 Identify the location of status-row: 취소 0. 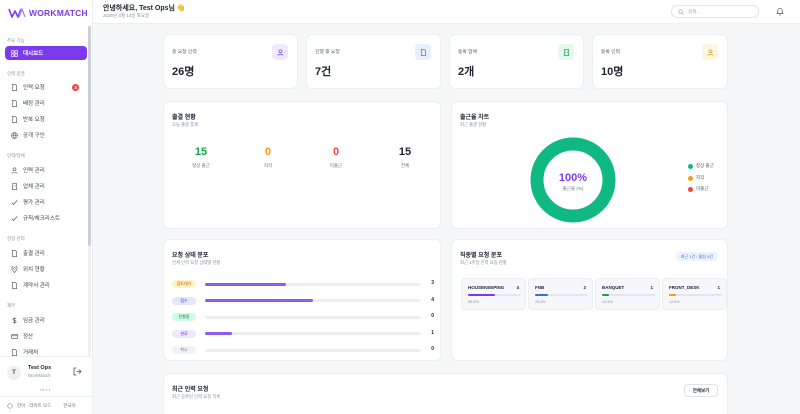
(303, 350).